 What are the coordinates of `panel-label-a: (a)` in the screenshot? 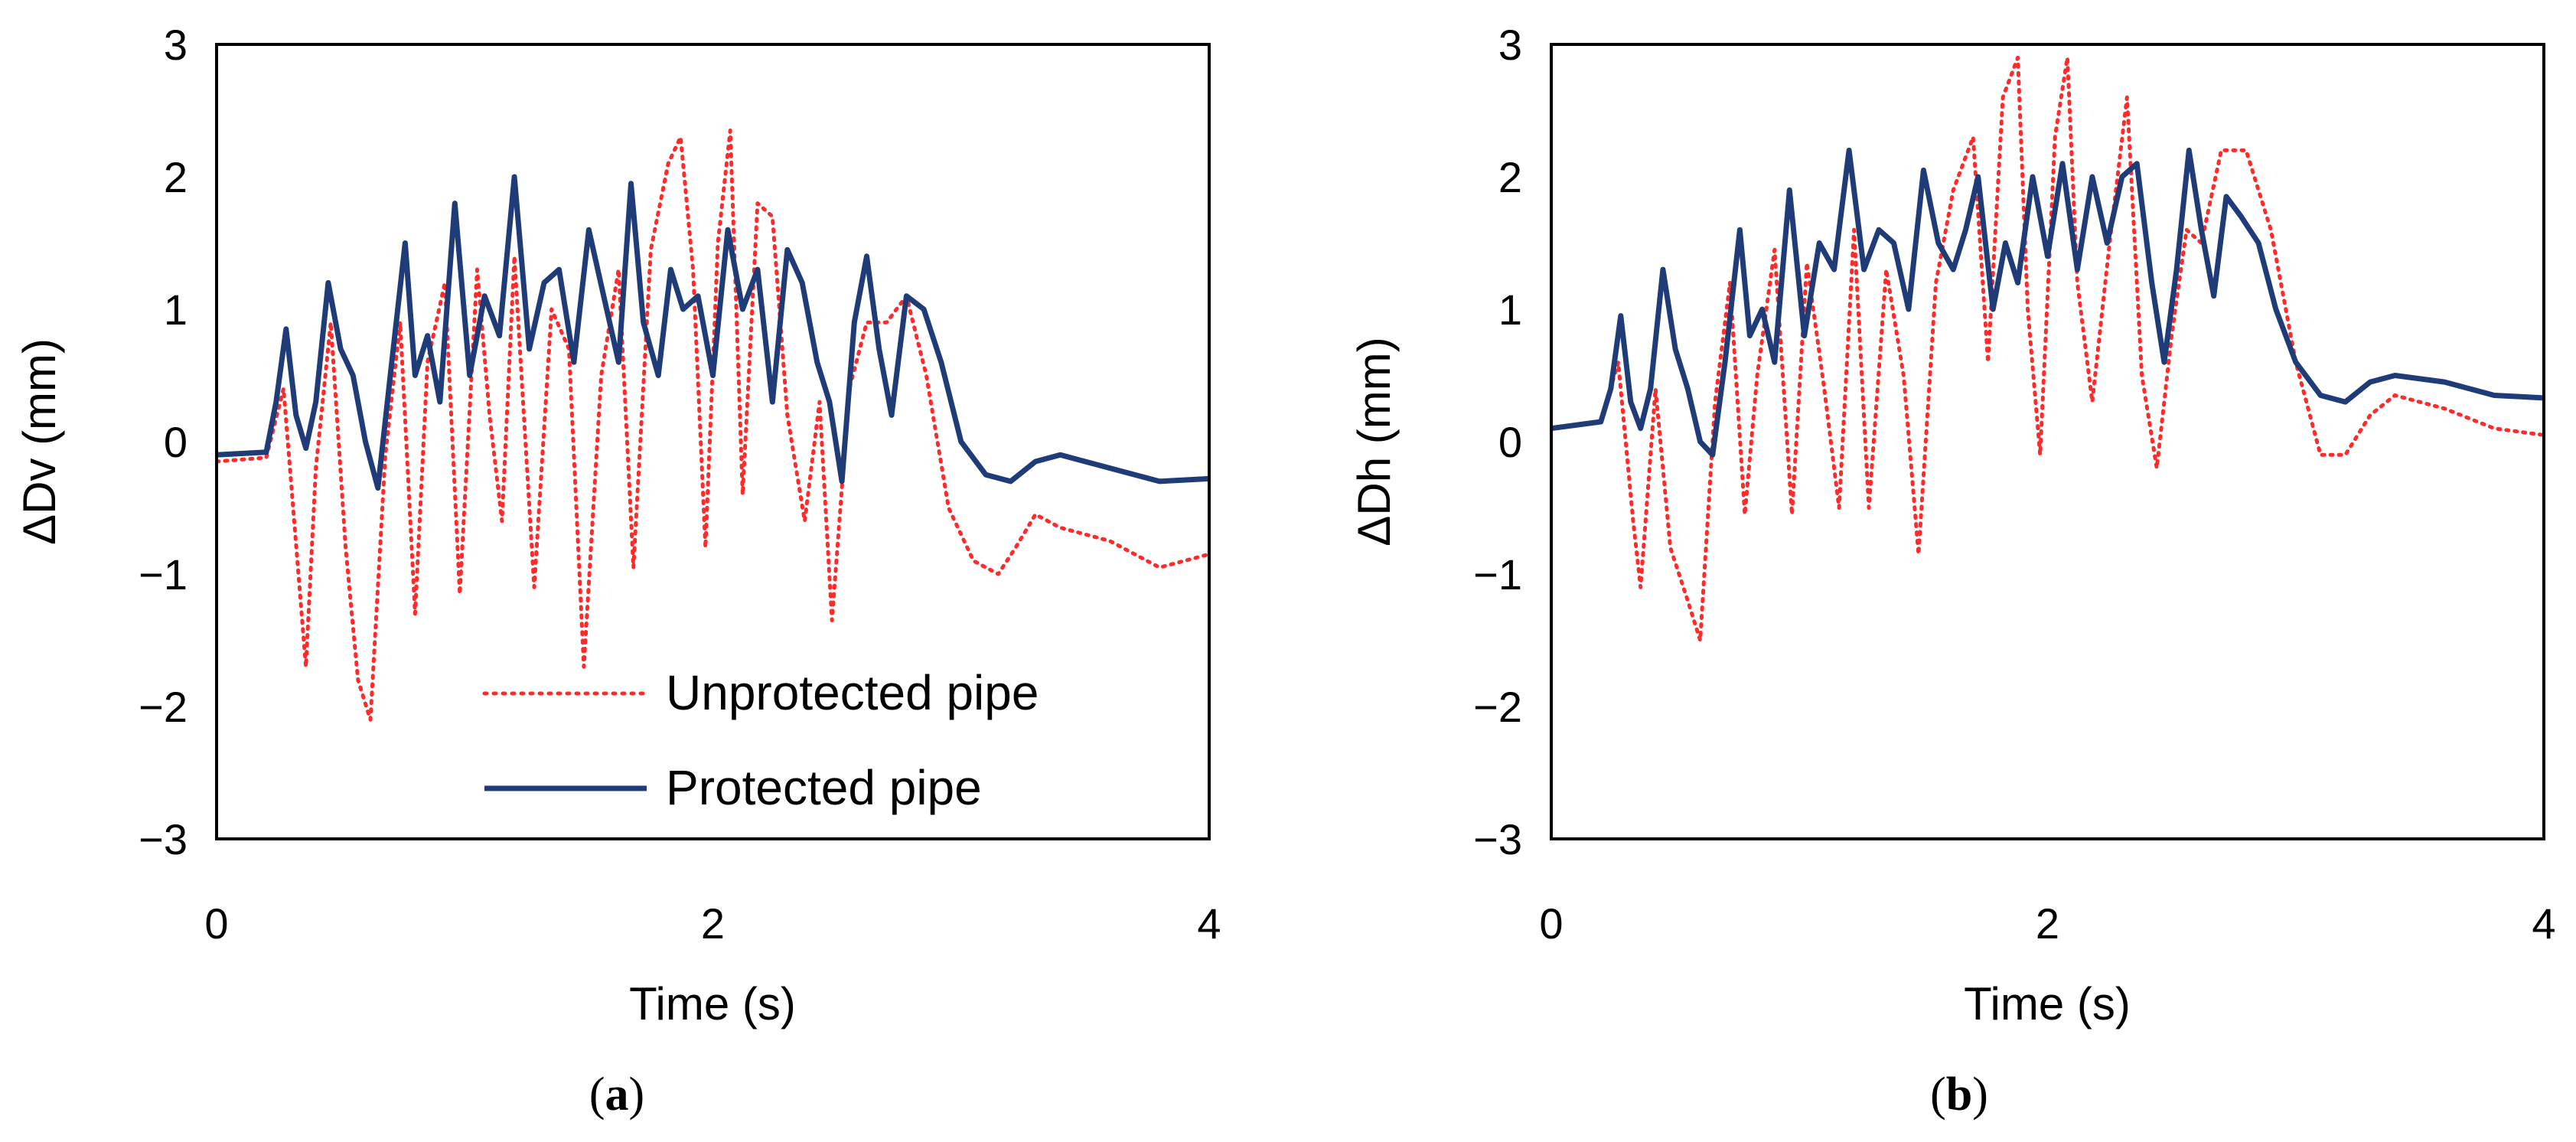 It's located at (616, 1095).